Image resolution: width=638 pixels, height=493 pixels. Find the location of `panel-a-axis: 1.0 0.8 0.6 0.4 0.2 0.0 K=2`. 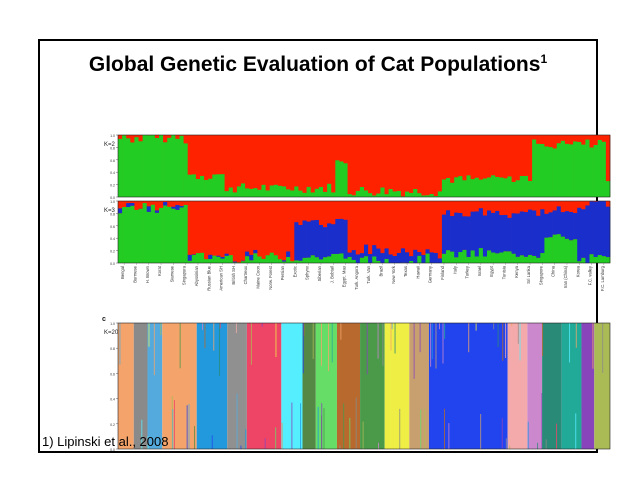

panel-a-axis: 1.0 0.8 0.6 0.4 0.2 0.0 K=2 is located at coordinates (111, 167).